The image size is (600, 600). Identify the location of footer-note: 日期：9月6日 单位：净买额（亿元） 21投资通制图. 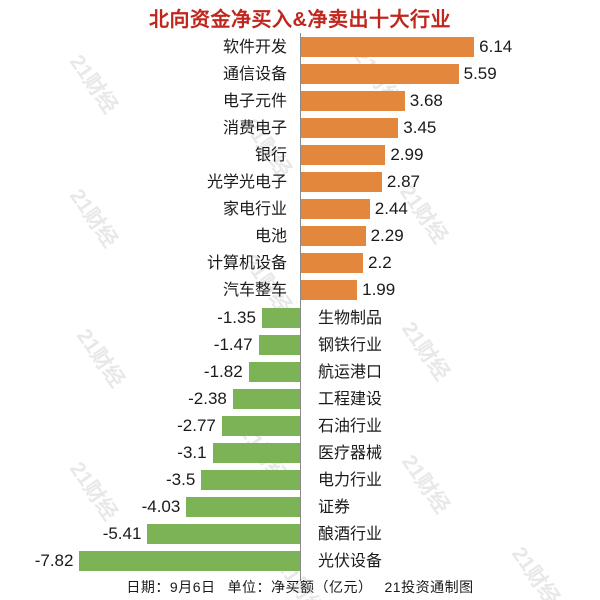
(300, 587).